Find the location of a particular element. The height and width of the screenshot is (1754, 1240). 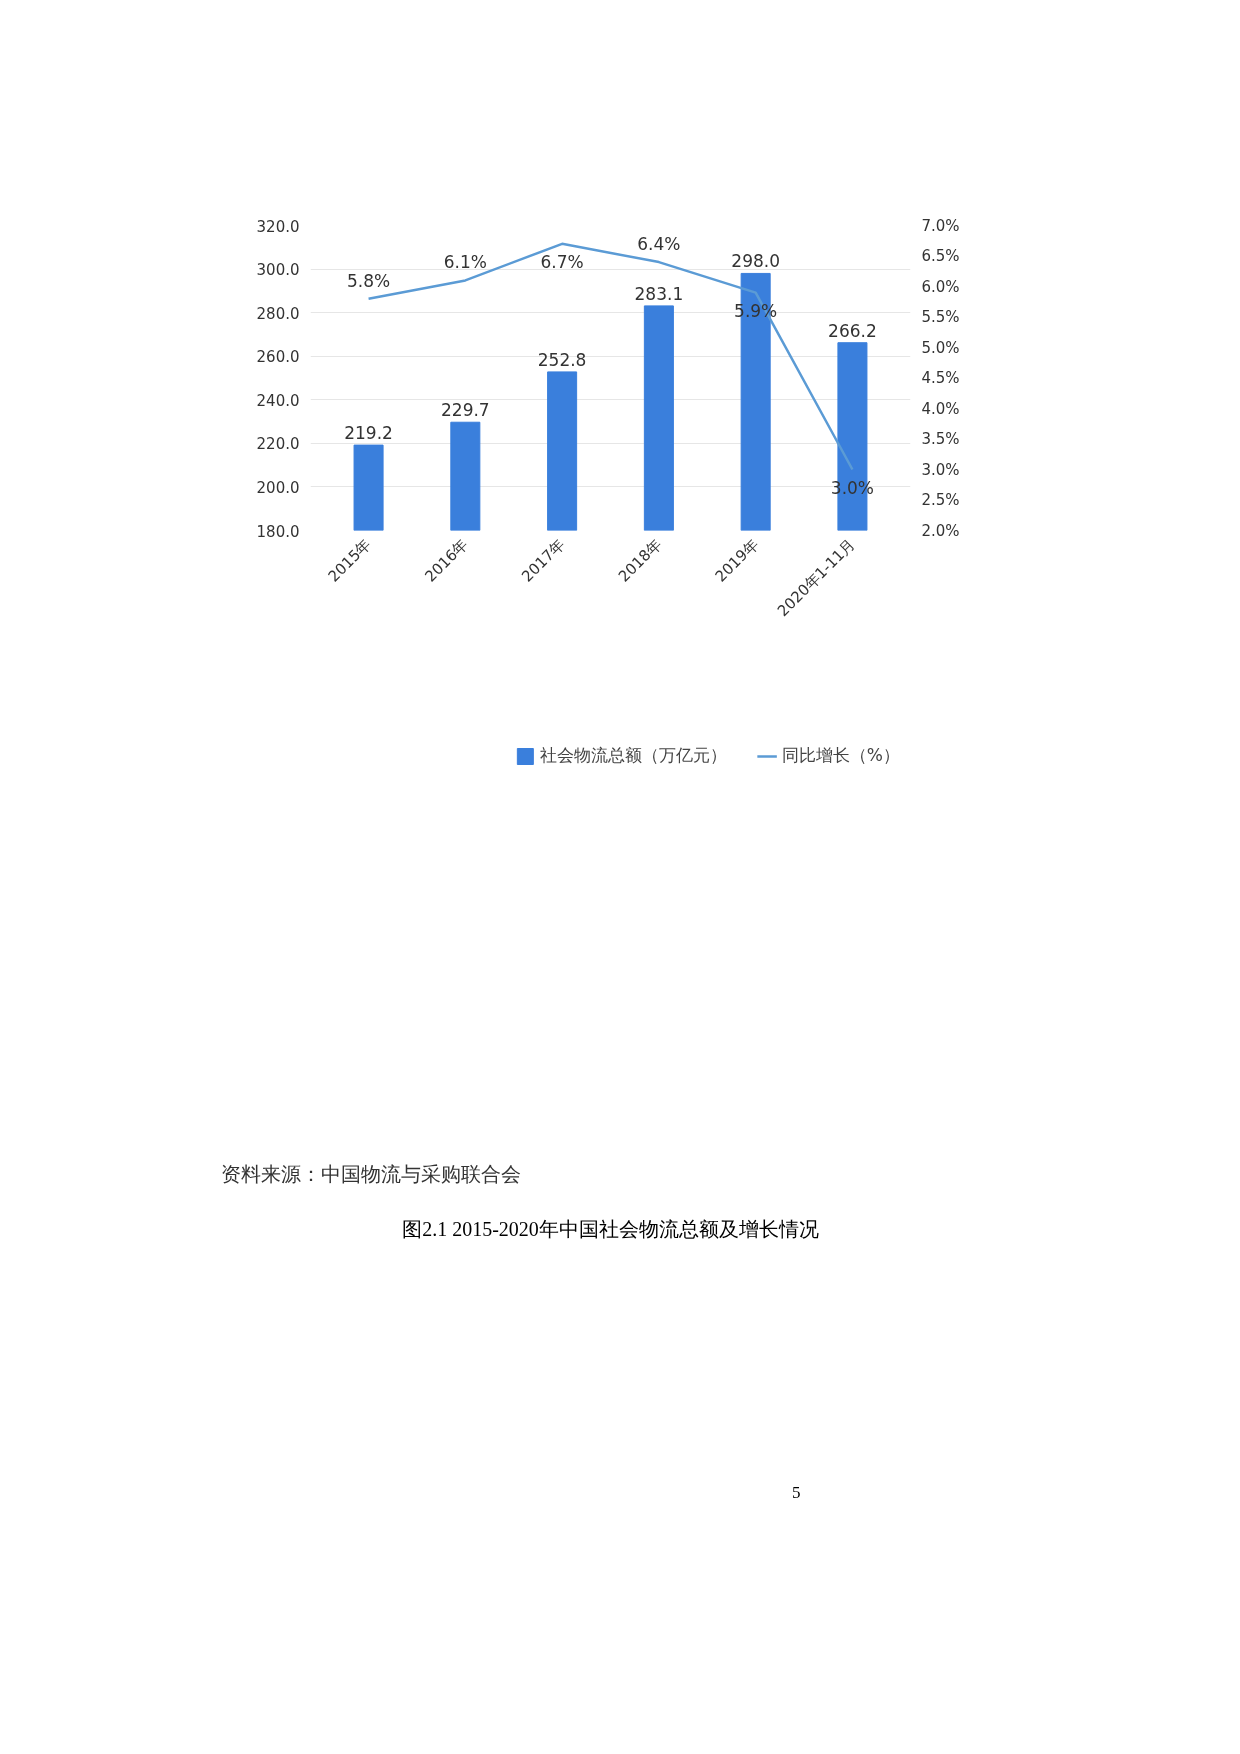

y2-tick-label: 6.5% is located at coordinates (940, 256).